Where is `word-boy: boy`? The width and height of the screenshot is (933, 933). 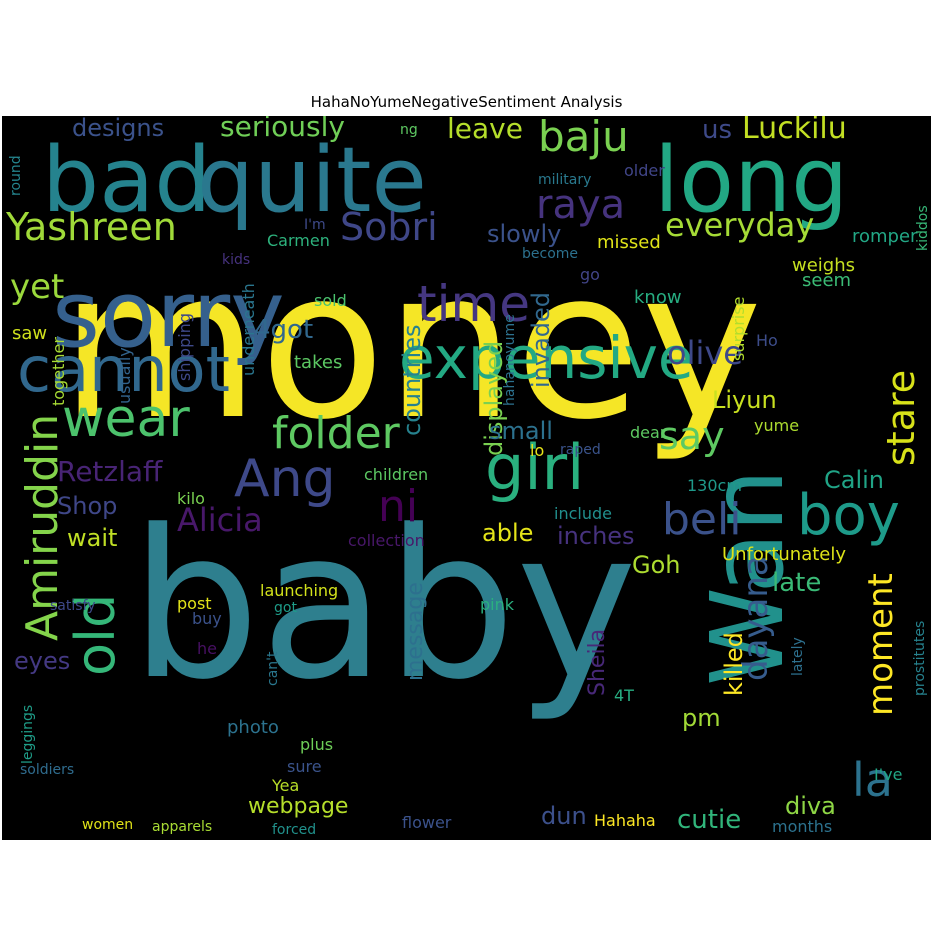
word-boy: boy is located at coordinates (848, 515).